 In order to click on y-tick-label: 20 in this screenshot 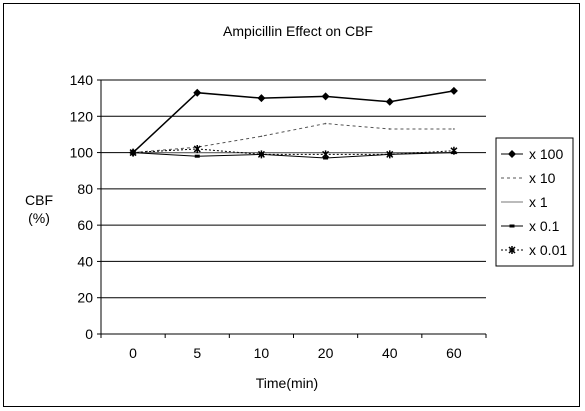, I will do `click(85, 298)`.